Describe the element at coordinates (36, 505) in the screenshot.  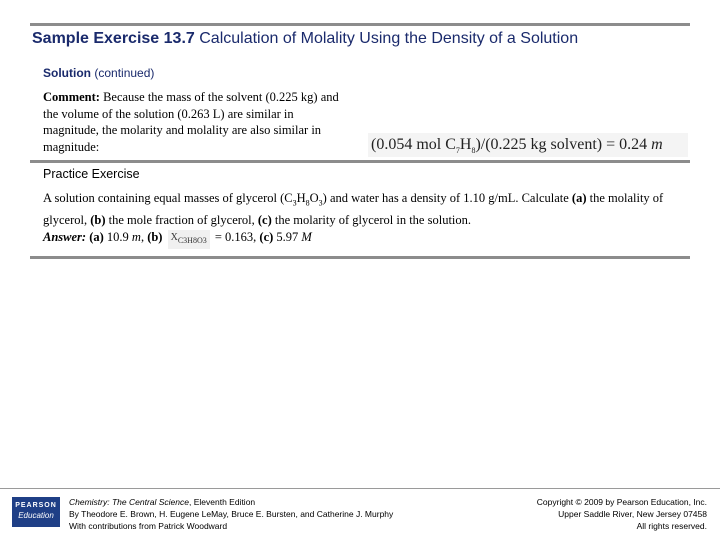
I see `logo-line1: PEARSON` at that location.